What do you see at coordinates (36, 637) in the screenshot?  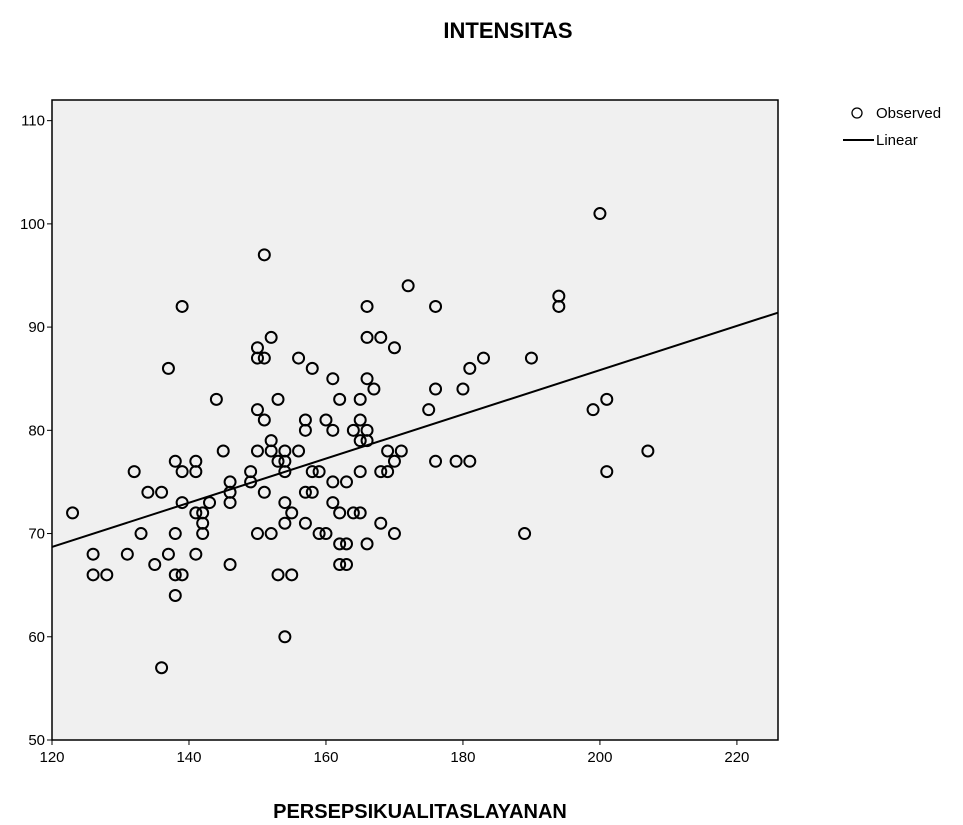 I see `y-tick-label: 60` at bounding box center [36, 637].